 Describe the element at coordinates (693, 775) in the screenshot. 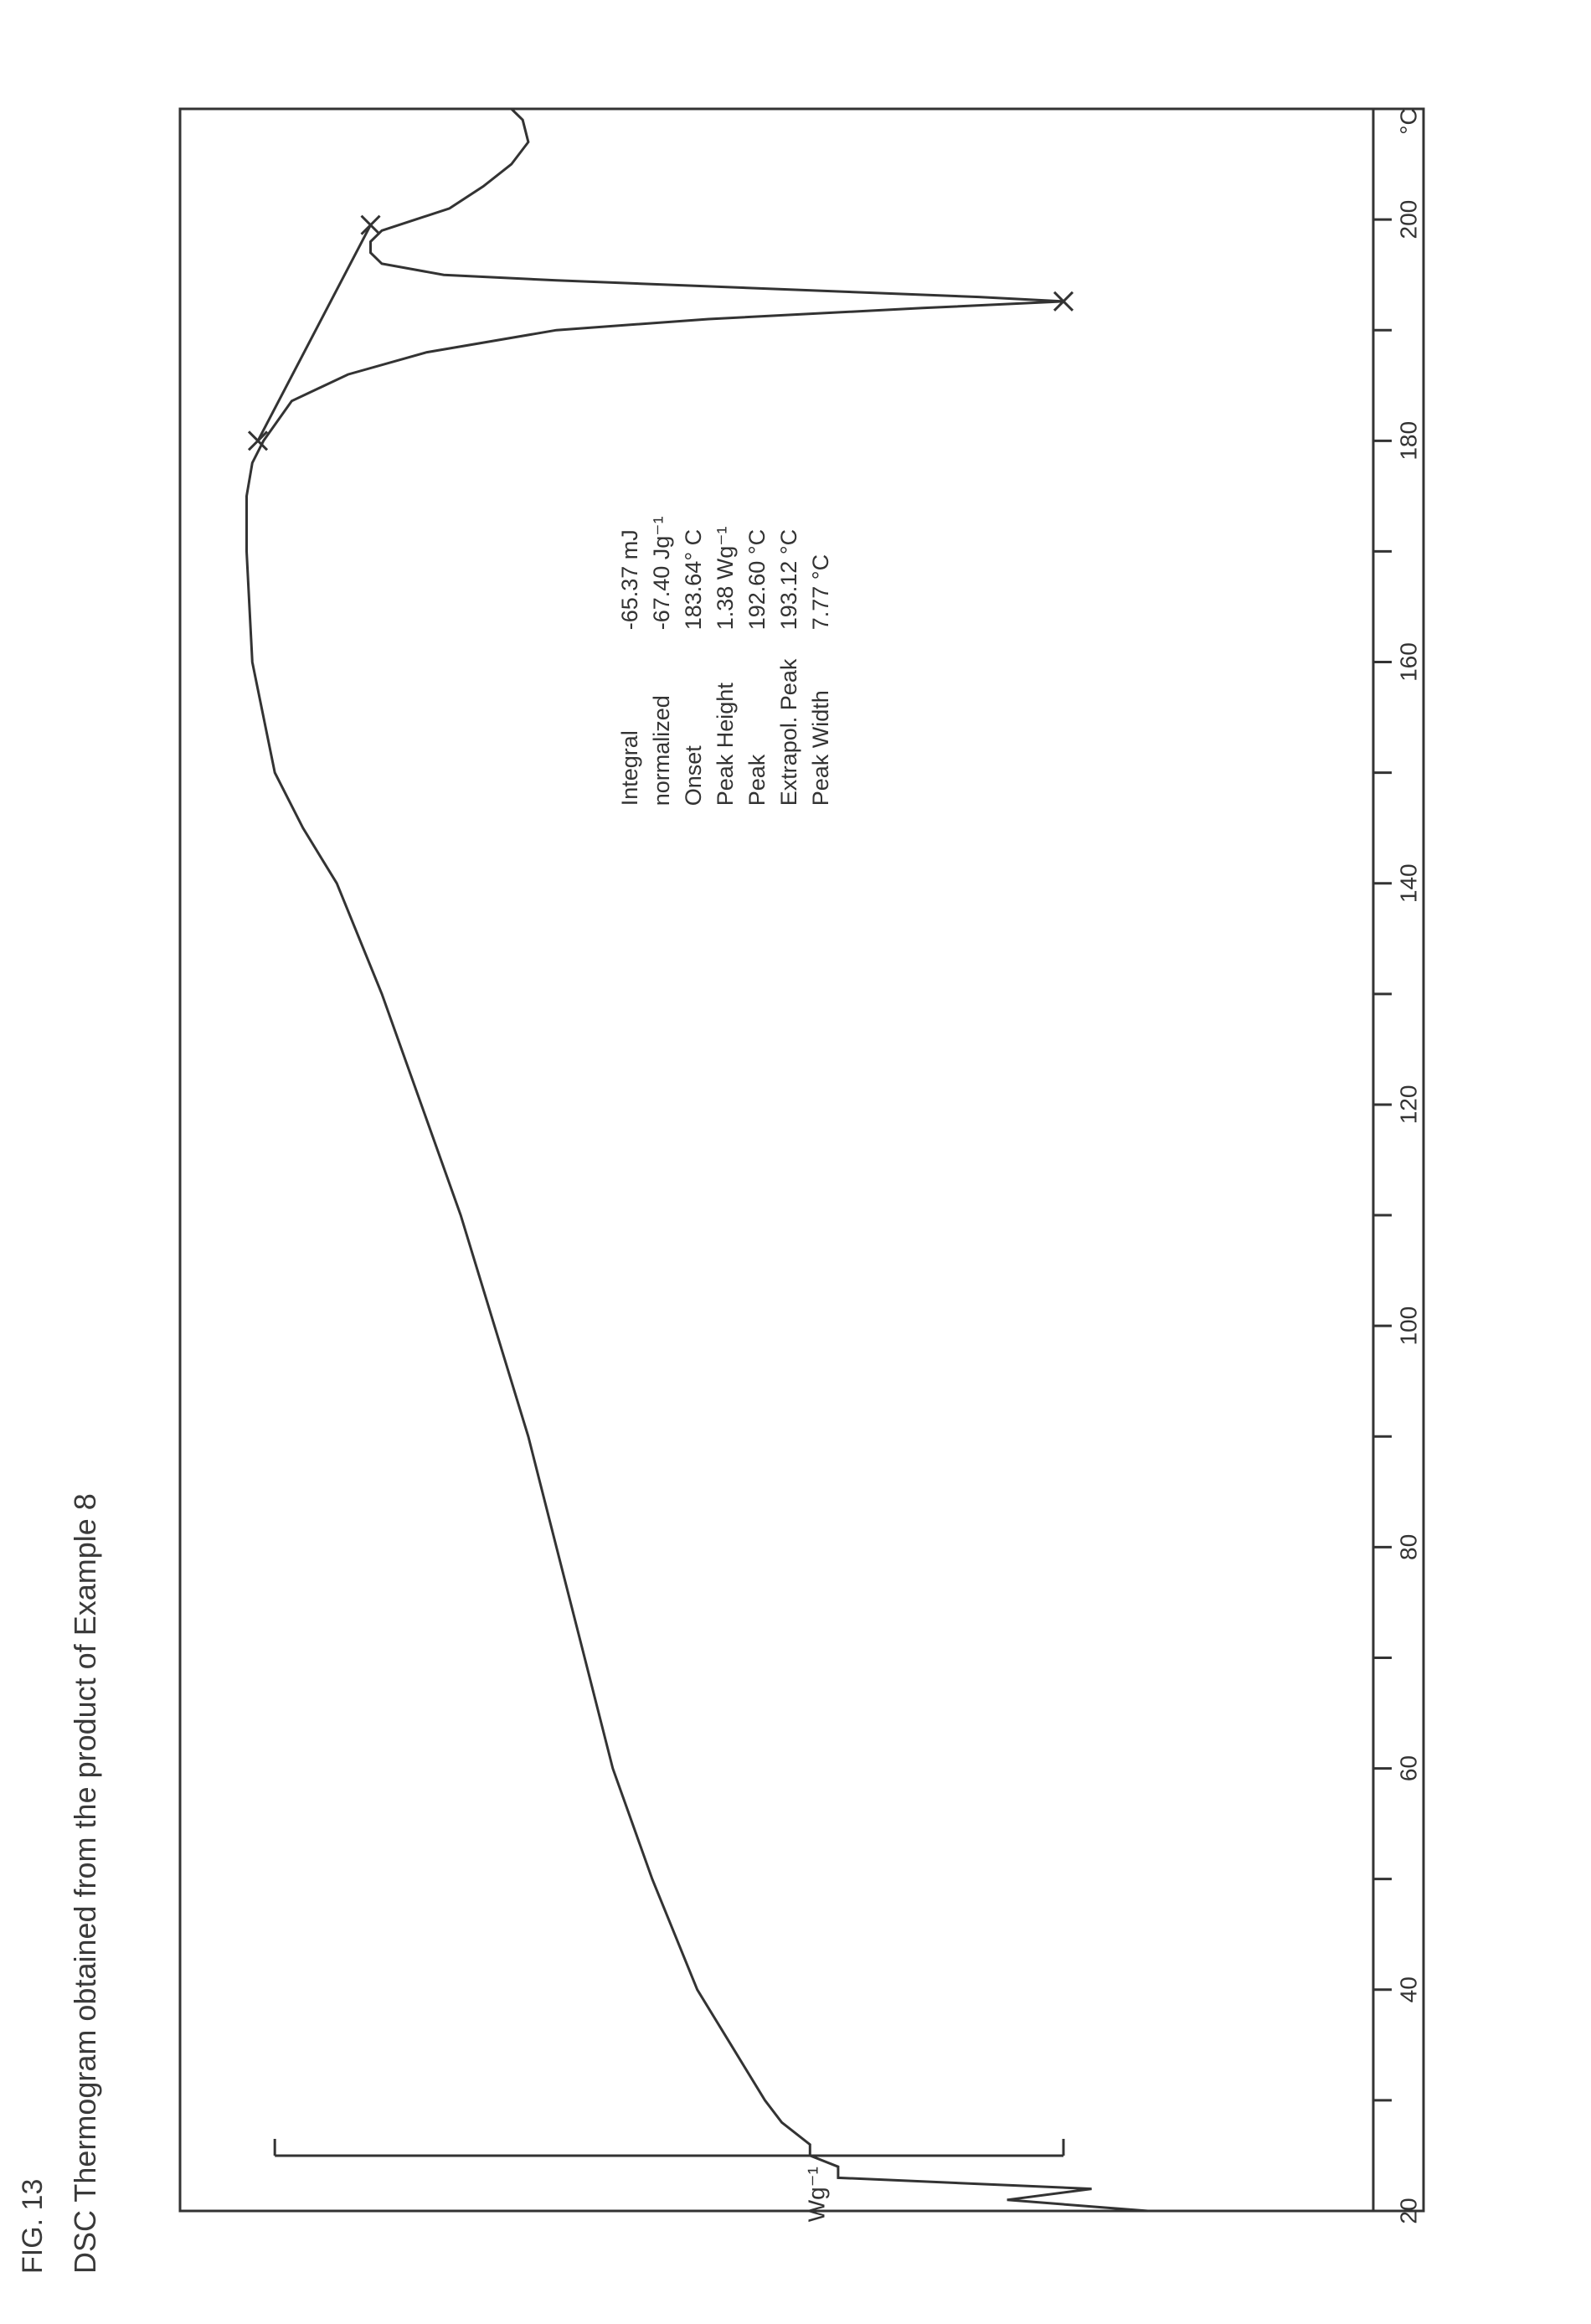

I see `annotation-label: Onset` at that location.